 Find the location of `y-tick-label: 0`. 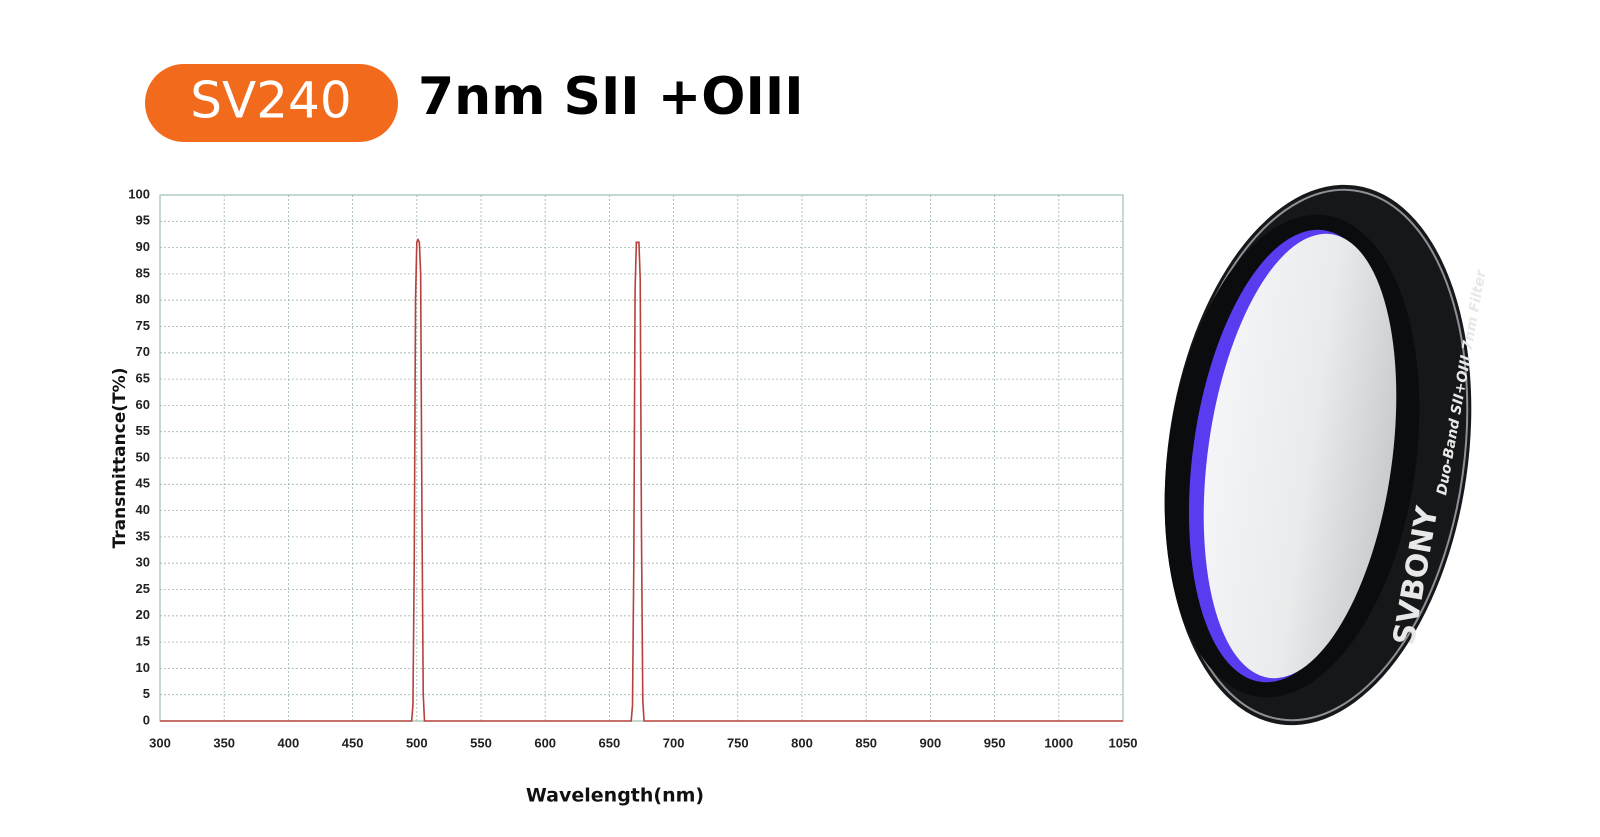

y-tick-label: 0 is located at coordinates (146, 719).